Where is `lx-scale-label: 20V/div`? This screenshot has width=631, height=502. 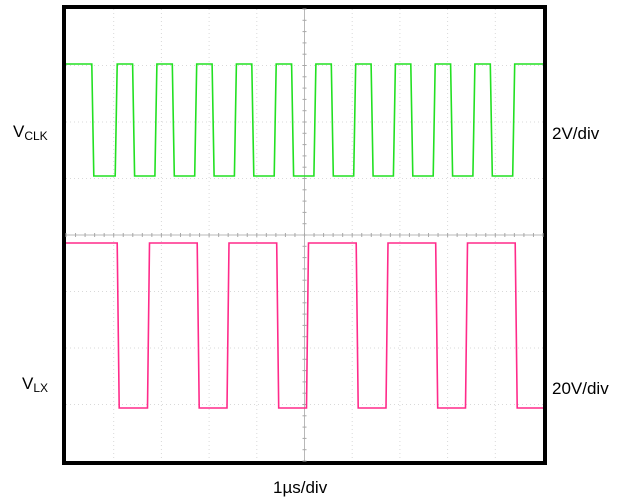
lx-scale-label: 20V/div is located at coordinates (580, 388).